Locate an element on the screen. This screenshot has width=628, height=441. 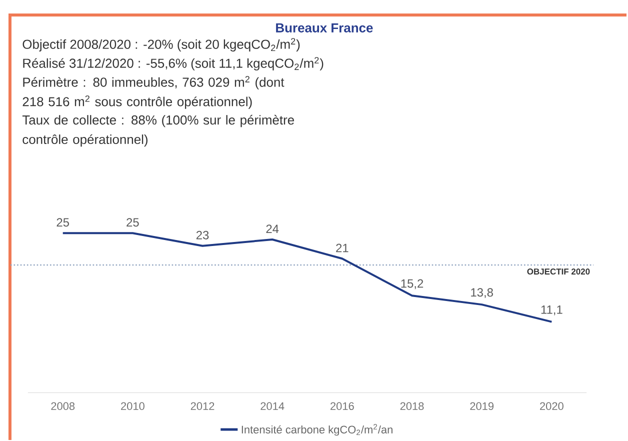
data-label: 13,8 is located at coordinates (482, 293).